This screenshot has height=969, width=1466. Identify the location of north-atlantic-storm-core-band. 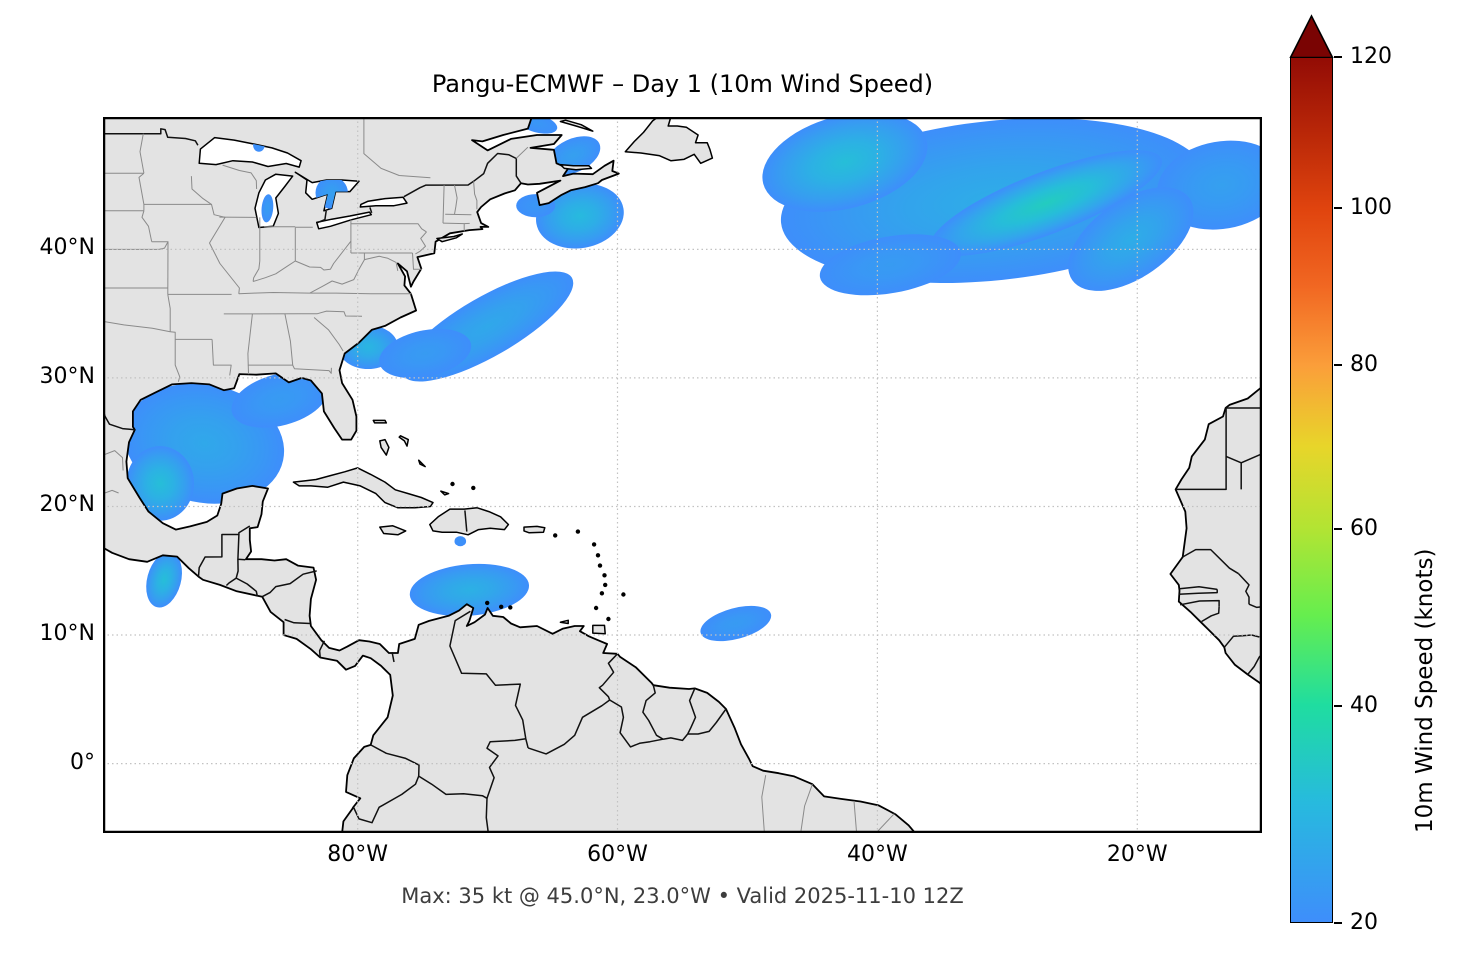
(1046, 203).